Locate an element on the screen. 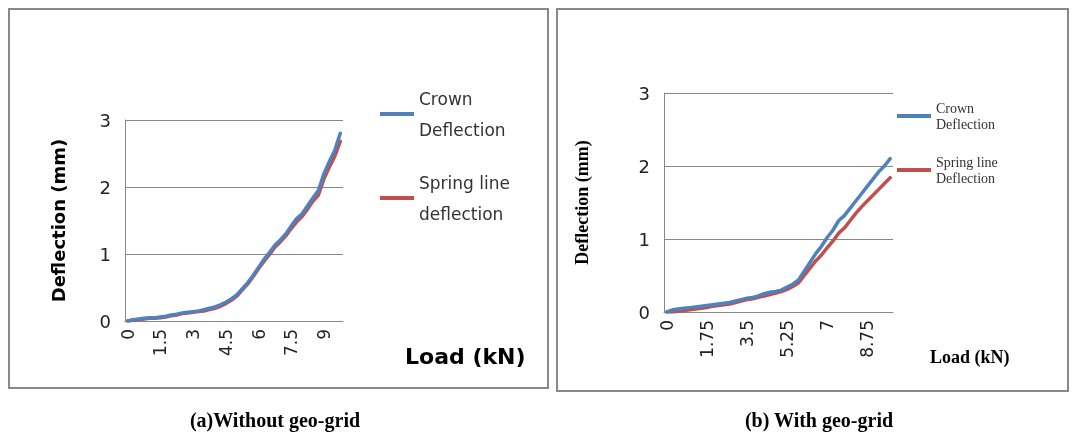  x-tick-label: 3 is located at coordinates (193, 334).